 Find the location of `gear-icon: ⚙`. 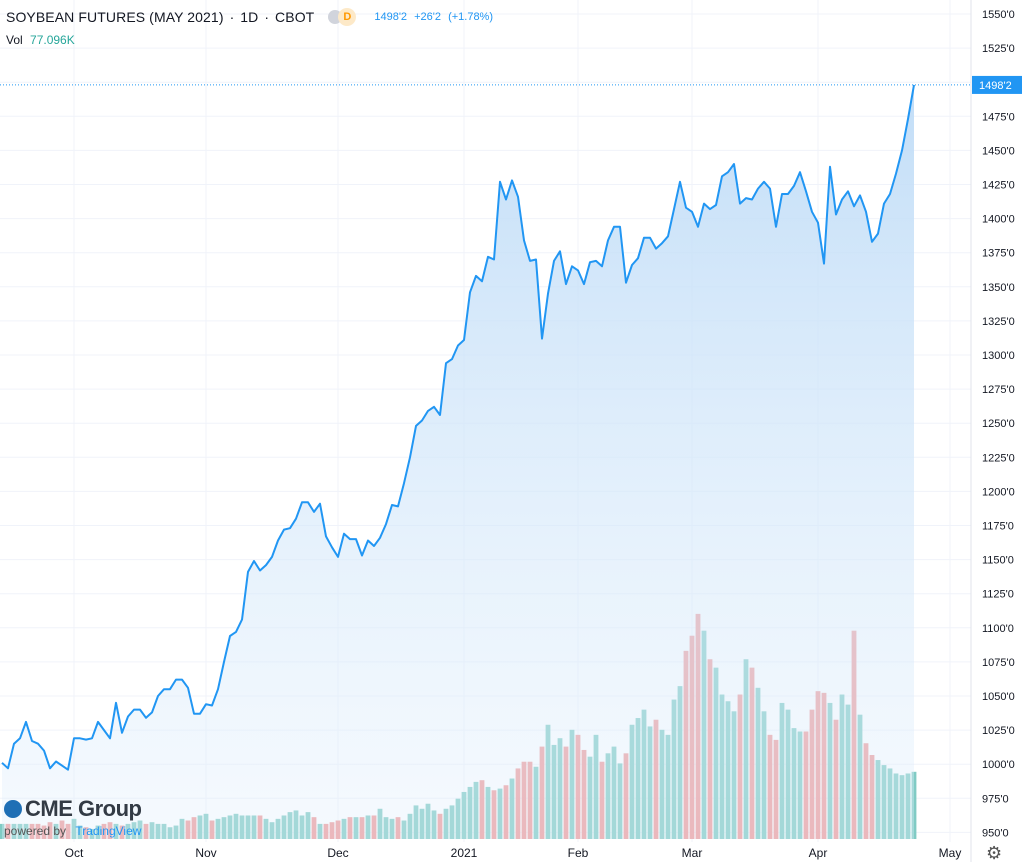

gear-icon: ⚙ is located at coordinates (994, 853).